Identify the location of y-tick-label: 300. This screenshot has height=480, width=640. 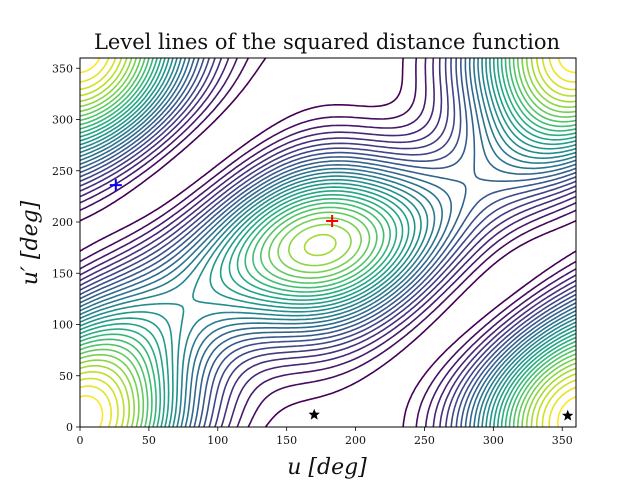
(62, 120).